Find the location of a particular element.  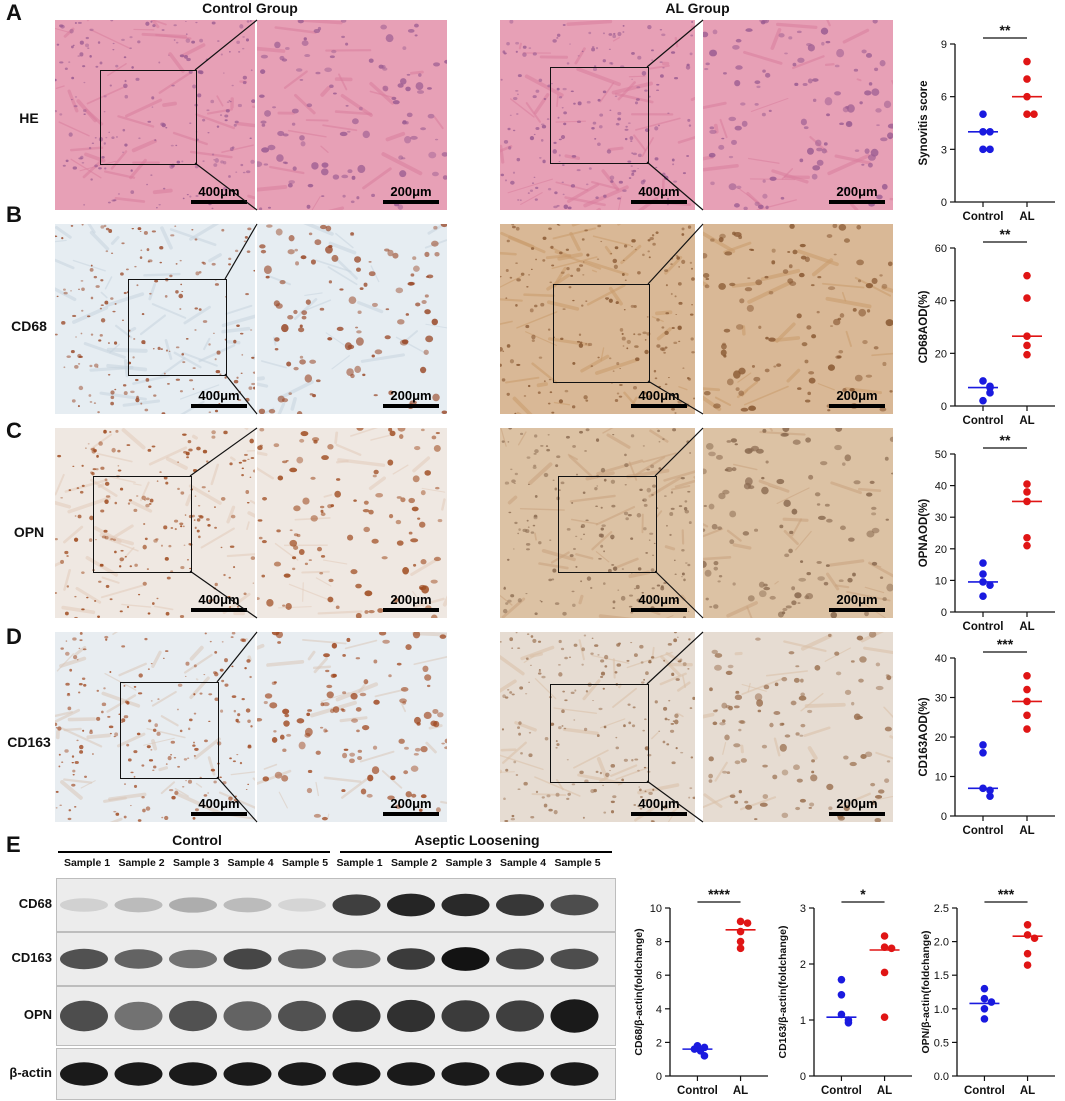

blot-protein-label: CD163 is located at coordinates (31, 957).